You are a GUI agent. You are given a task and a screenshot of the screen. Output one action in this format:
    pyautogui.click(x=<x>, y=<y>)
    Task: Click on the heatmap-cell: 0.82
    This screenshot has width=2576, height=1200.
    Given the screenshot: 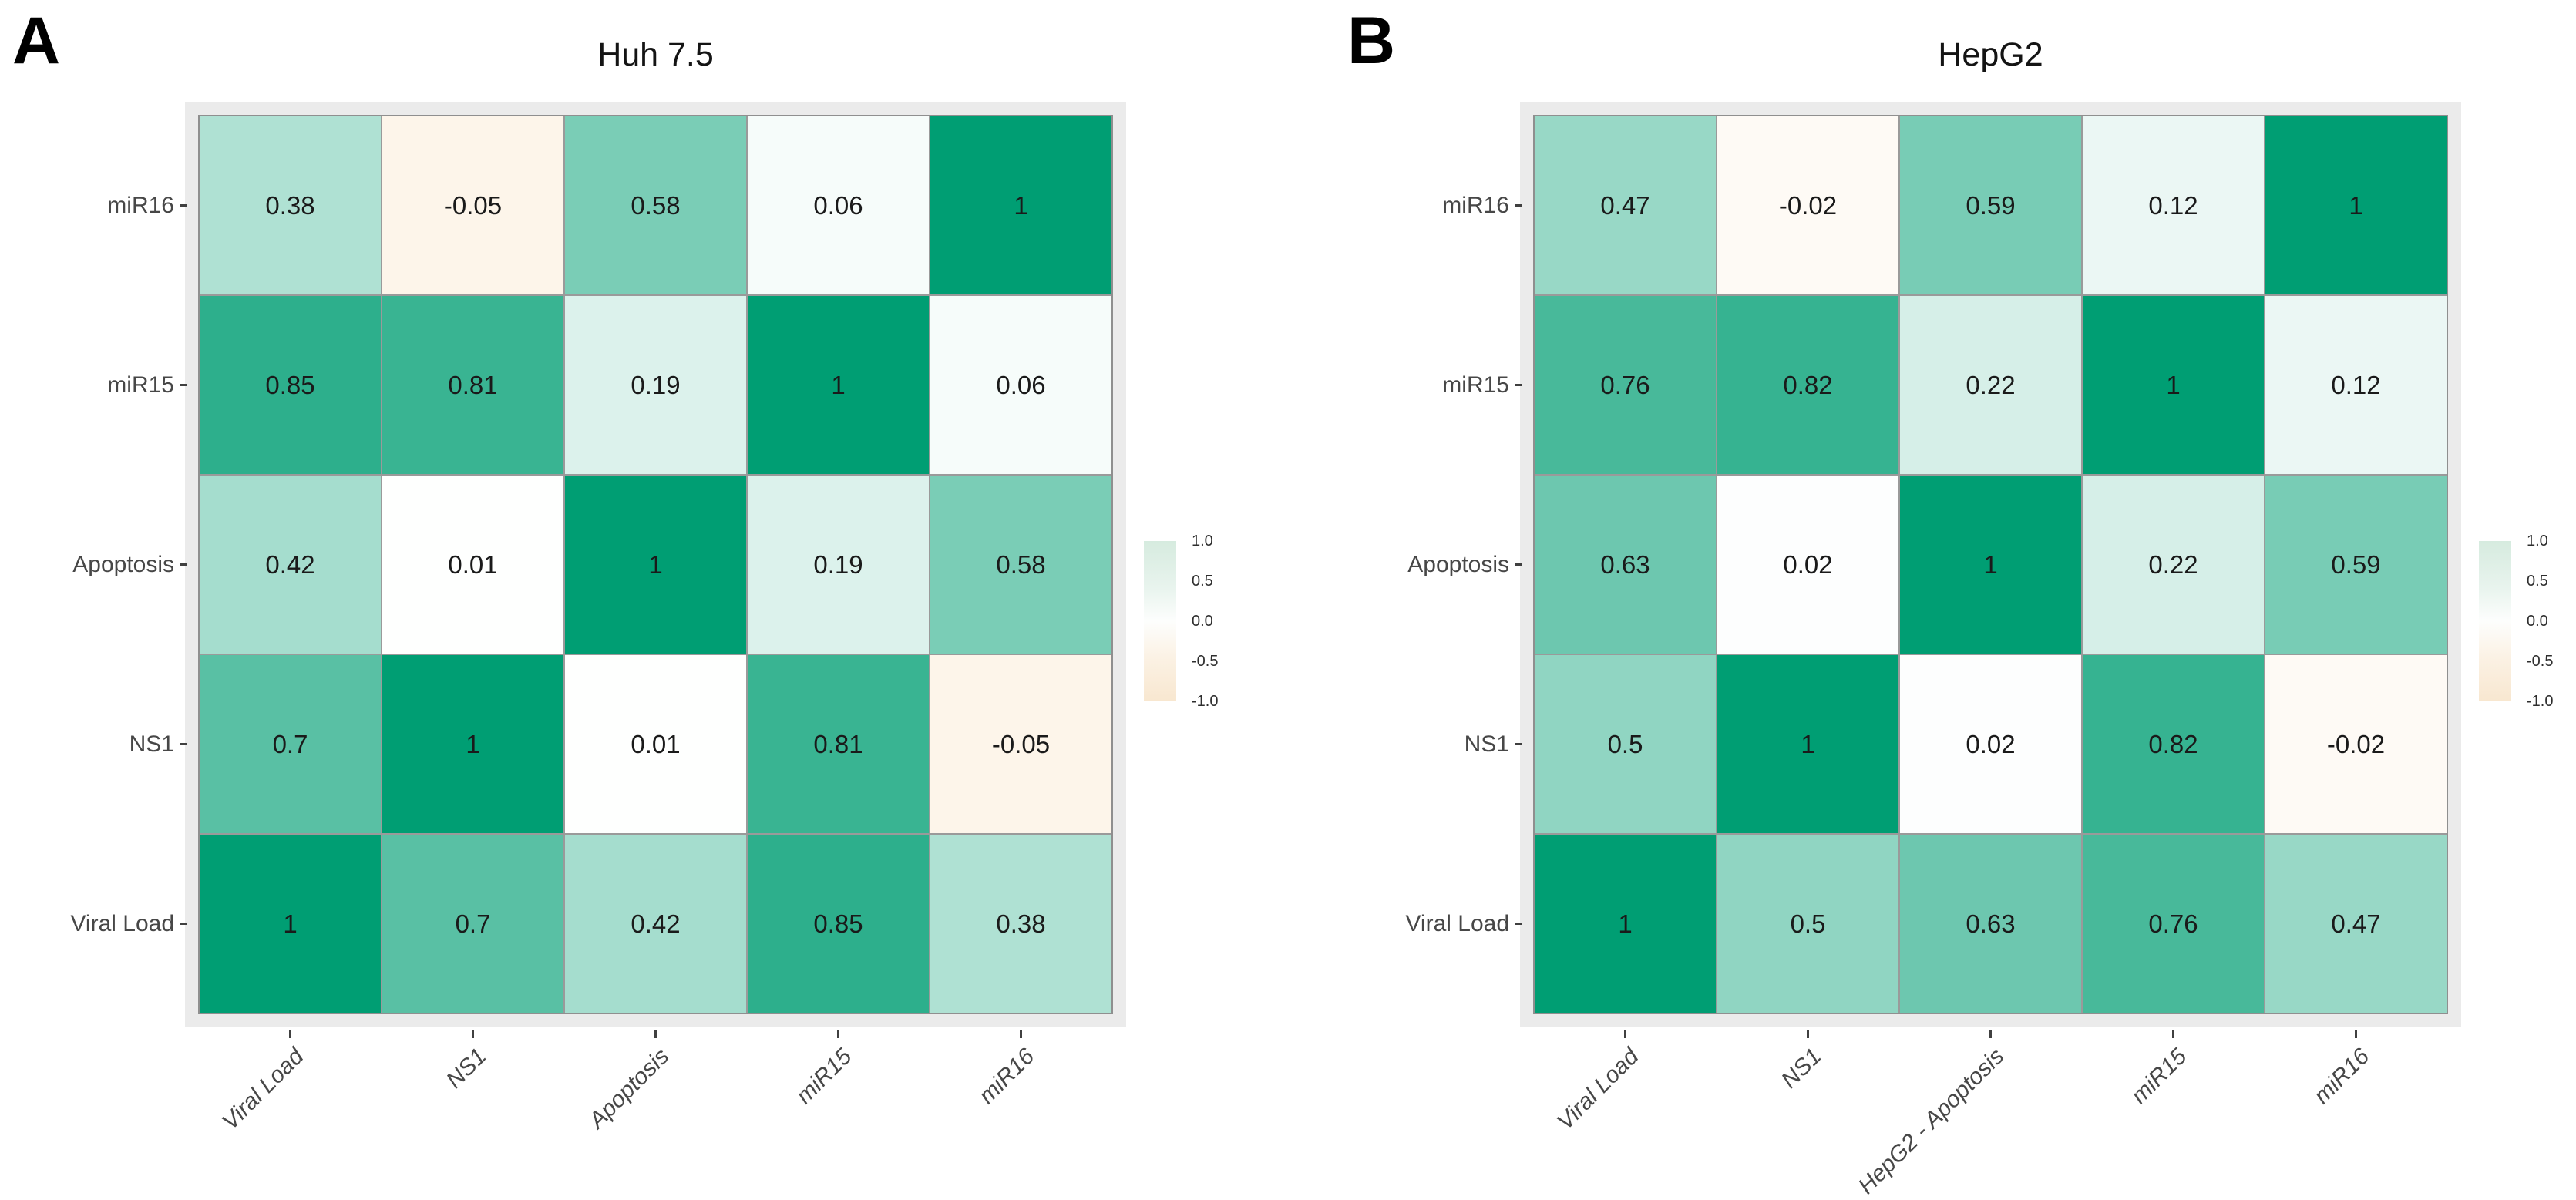 What is the action you would take?
    pyautogui.click(x=1807, y=385)
    